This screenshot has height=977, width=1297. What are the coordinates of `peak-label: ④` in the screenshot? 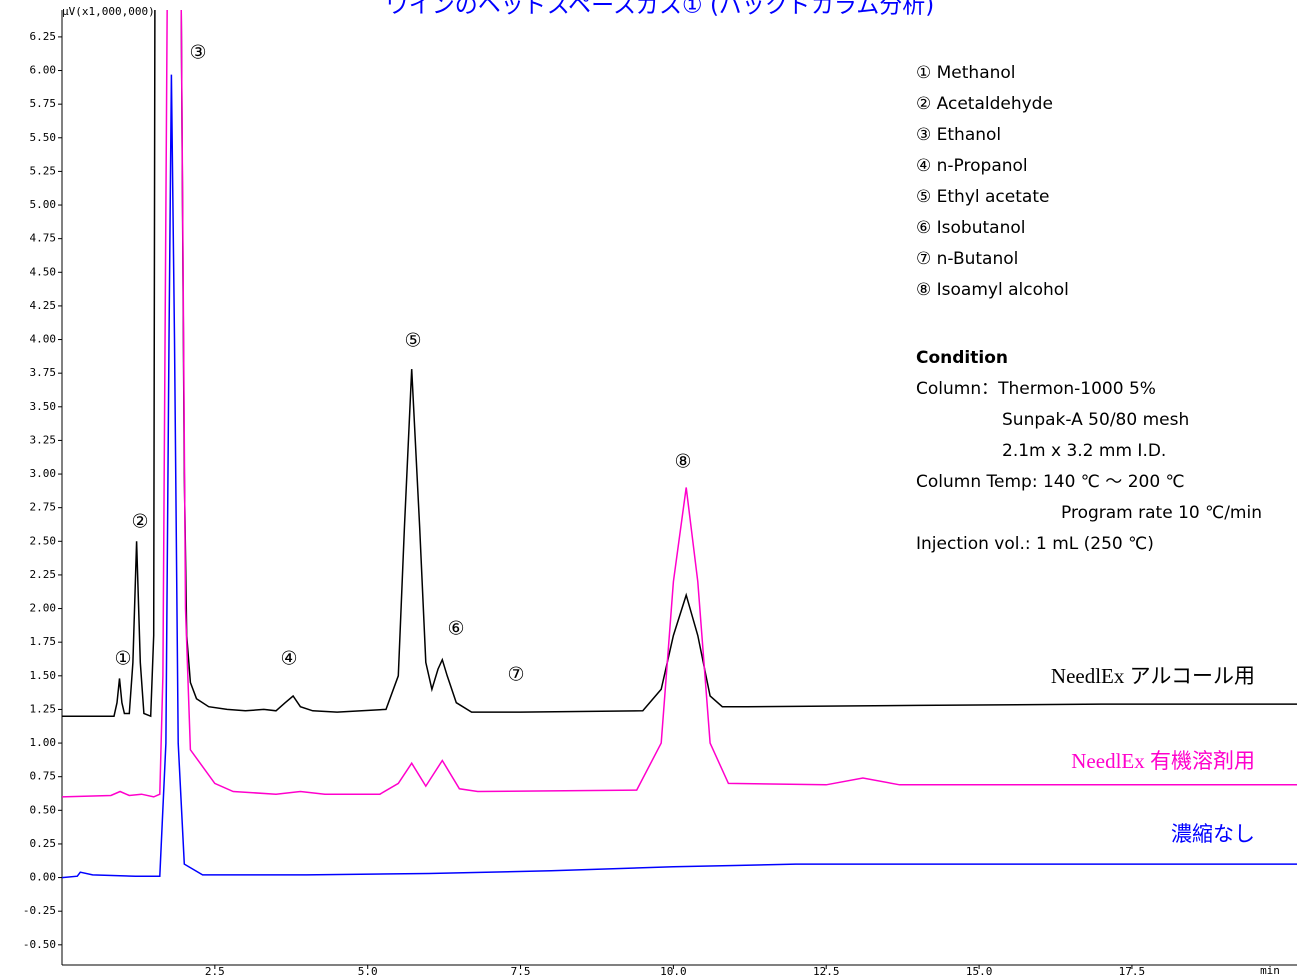 It's located at (288, 659).